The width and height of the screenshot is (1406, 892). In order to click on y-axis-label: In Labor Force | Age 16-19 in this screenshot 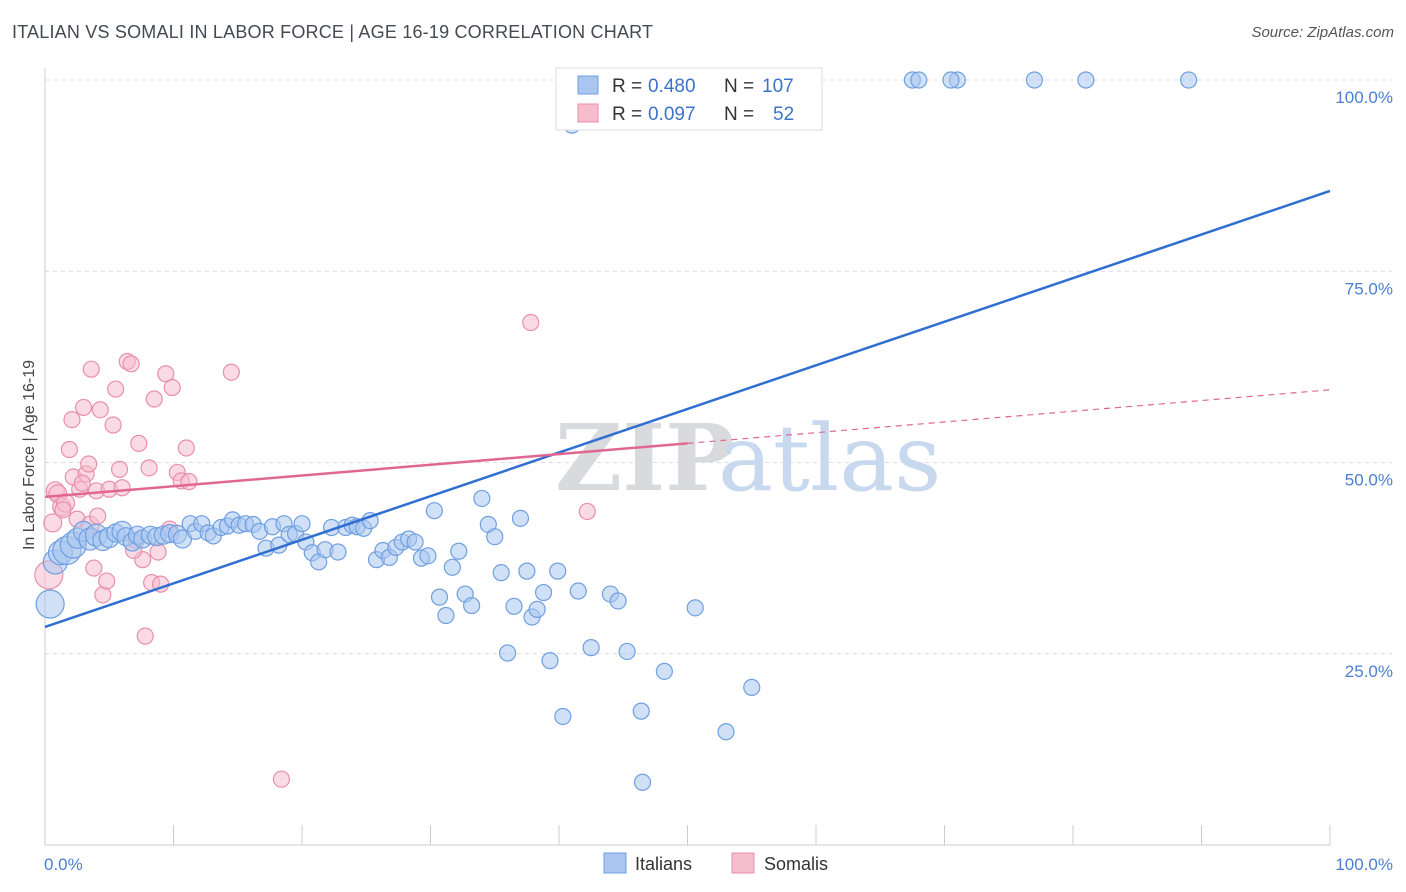, I will do `click(29, 455)`.